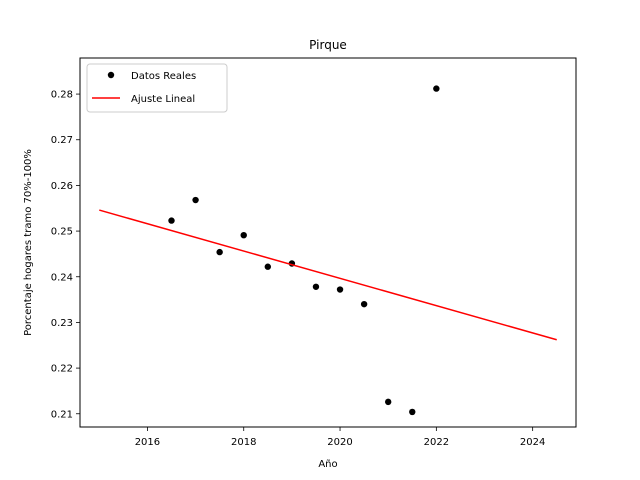  I want to click on y-tick-label: 0.23, so click(62, 323).